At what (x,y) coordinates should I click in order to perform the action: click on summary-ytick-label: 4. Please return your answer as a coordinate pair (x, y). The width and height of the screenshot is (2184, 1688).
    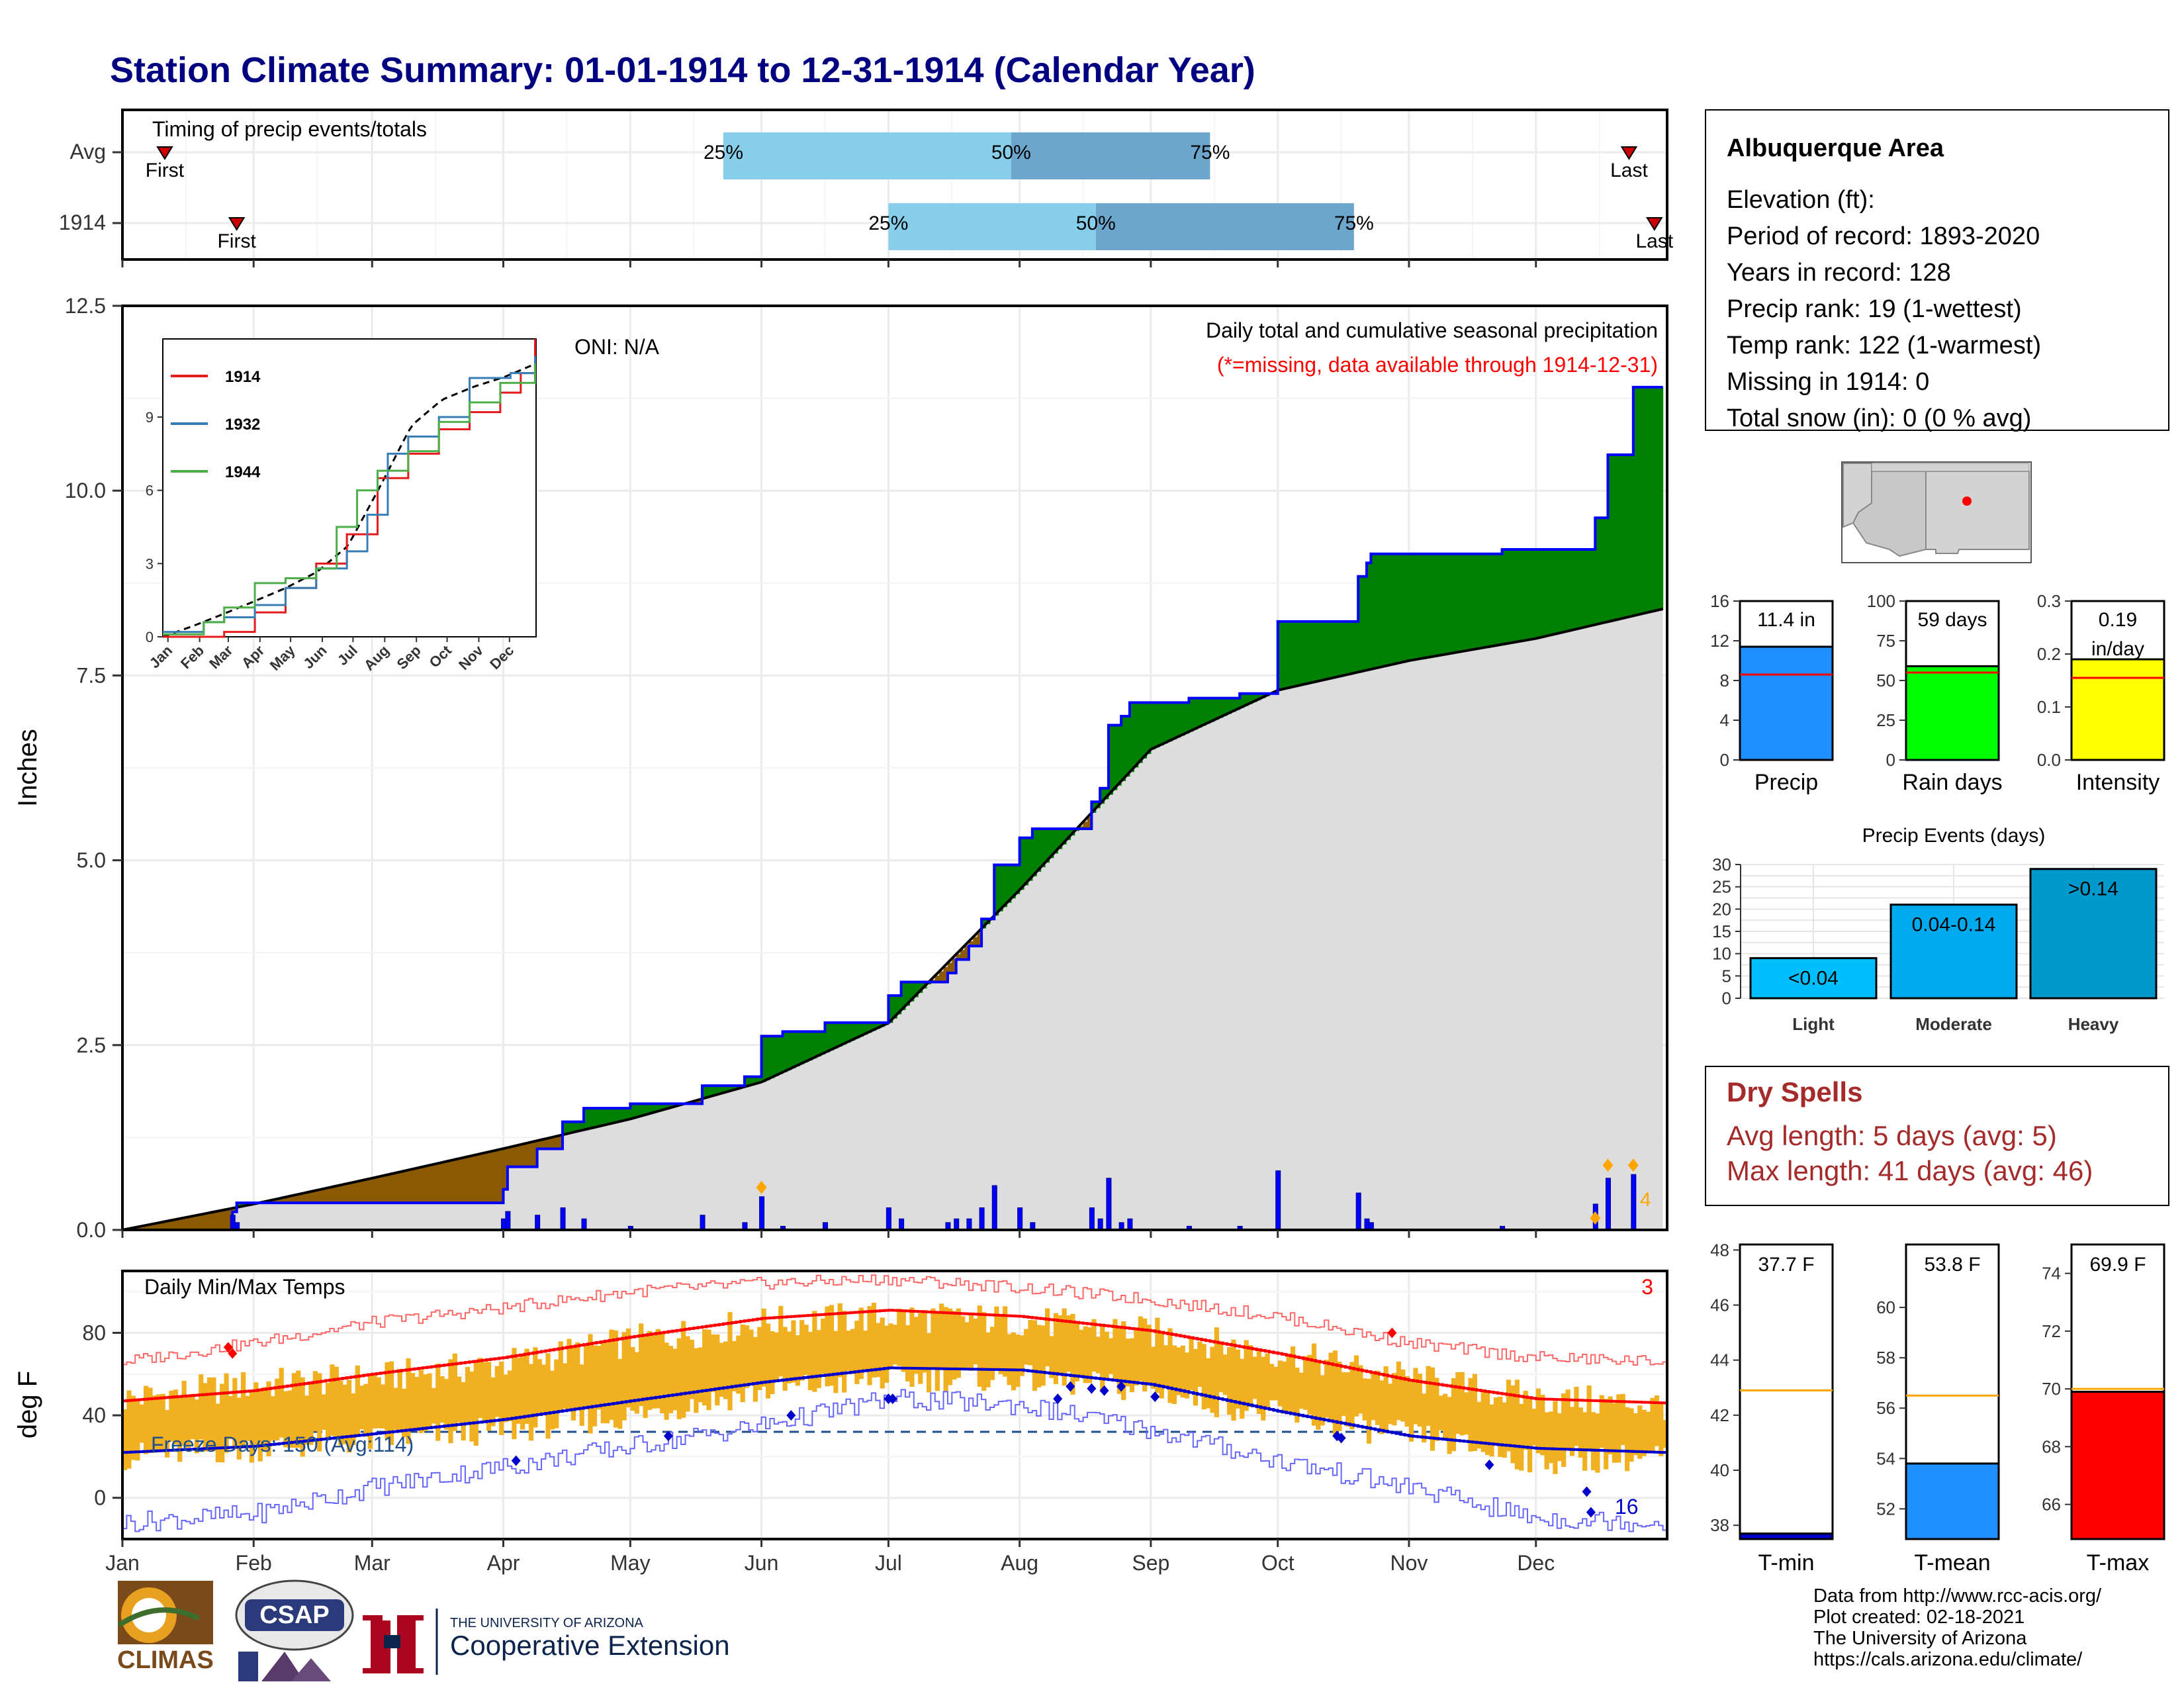
    Looking at the image, I should click on (1724, 720).